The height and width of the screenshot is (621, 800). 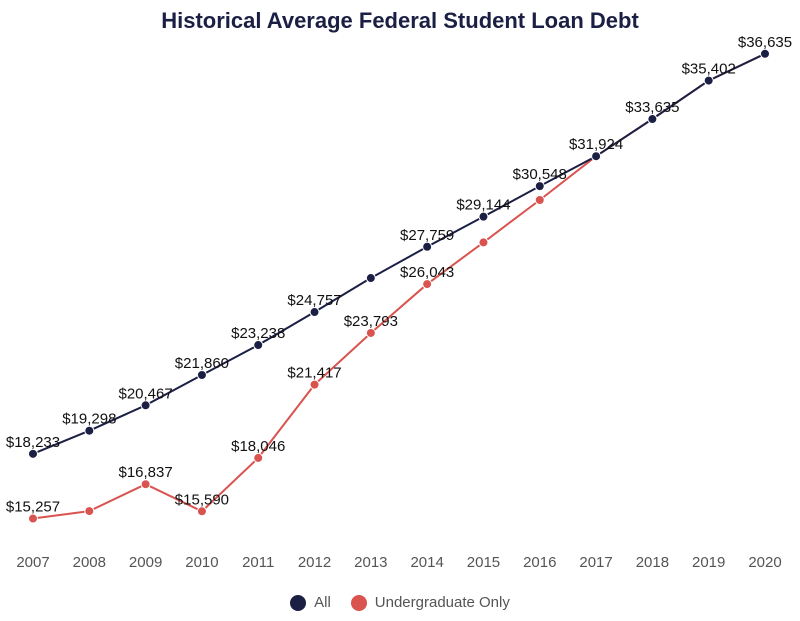 I want to click on x-tick-label: 2013, so click(x=370, y=562).